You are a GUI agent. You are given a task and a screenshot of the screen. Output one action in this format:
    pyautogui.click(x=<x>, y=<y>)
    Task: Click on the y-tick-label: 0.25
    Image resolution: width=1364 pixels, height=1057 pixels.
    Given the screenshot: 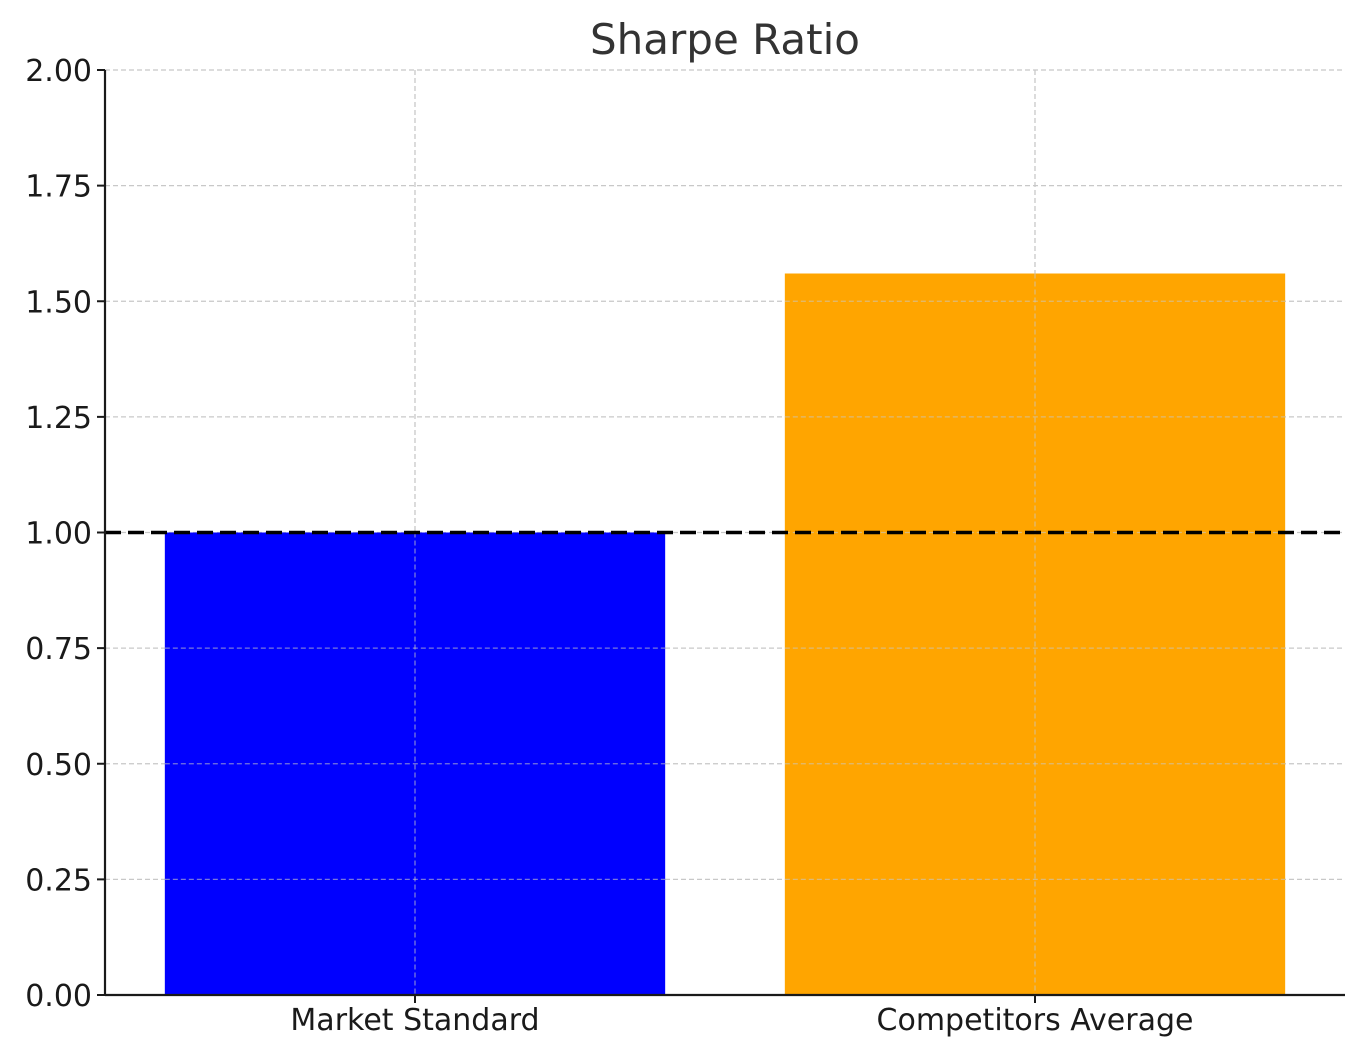 What is the action you would take?
    pyautogui.click(x=58, y=880)
    